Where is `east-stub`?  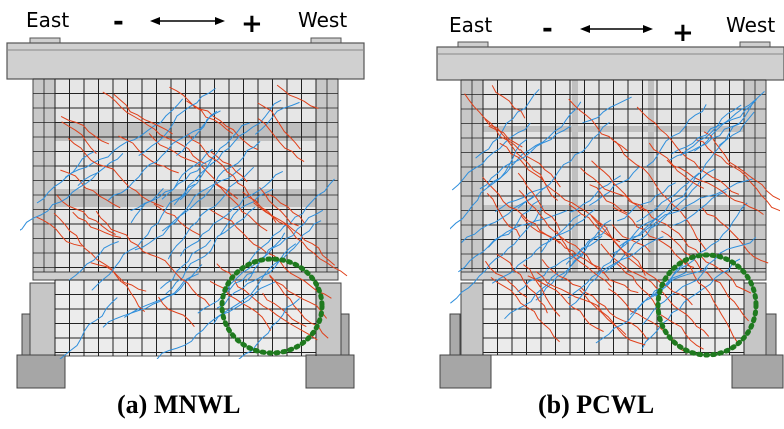 east-stub is located at coordinates (472, 319).